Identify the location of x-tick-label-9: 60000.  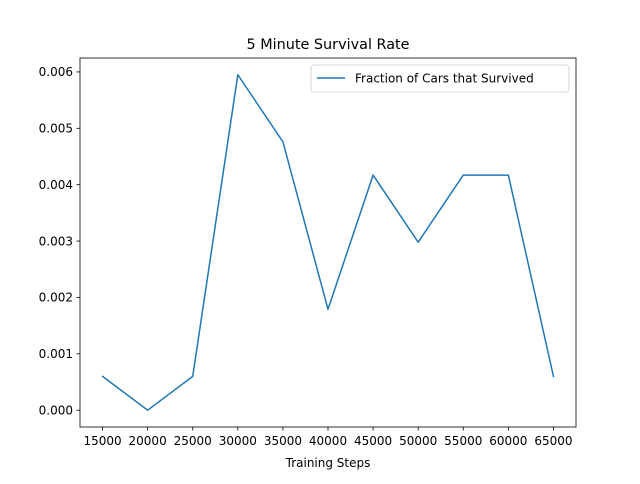
(508, 441).